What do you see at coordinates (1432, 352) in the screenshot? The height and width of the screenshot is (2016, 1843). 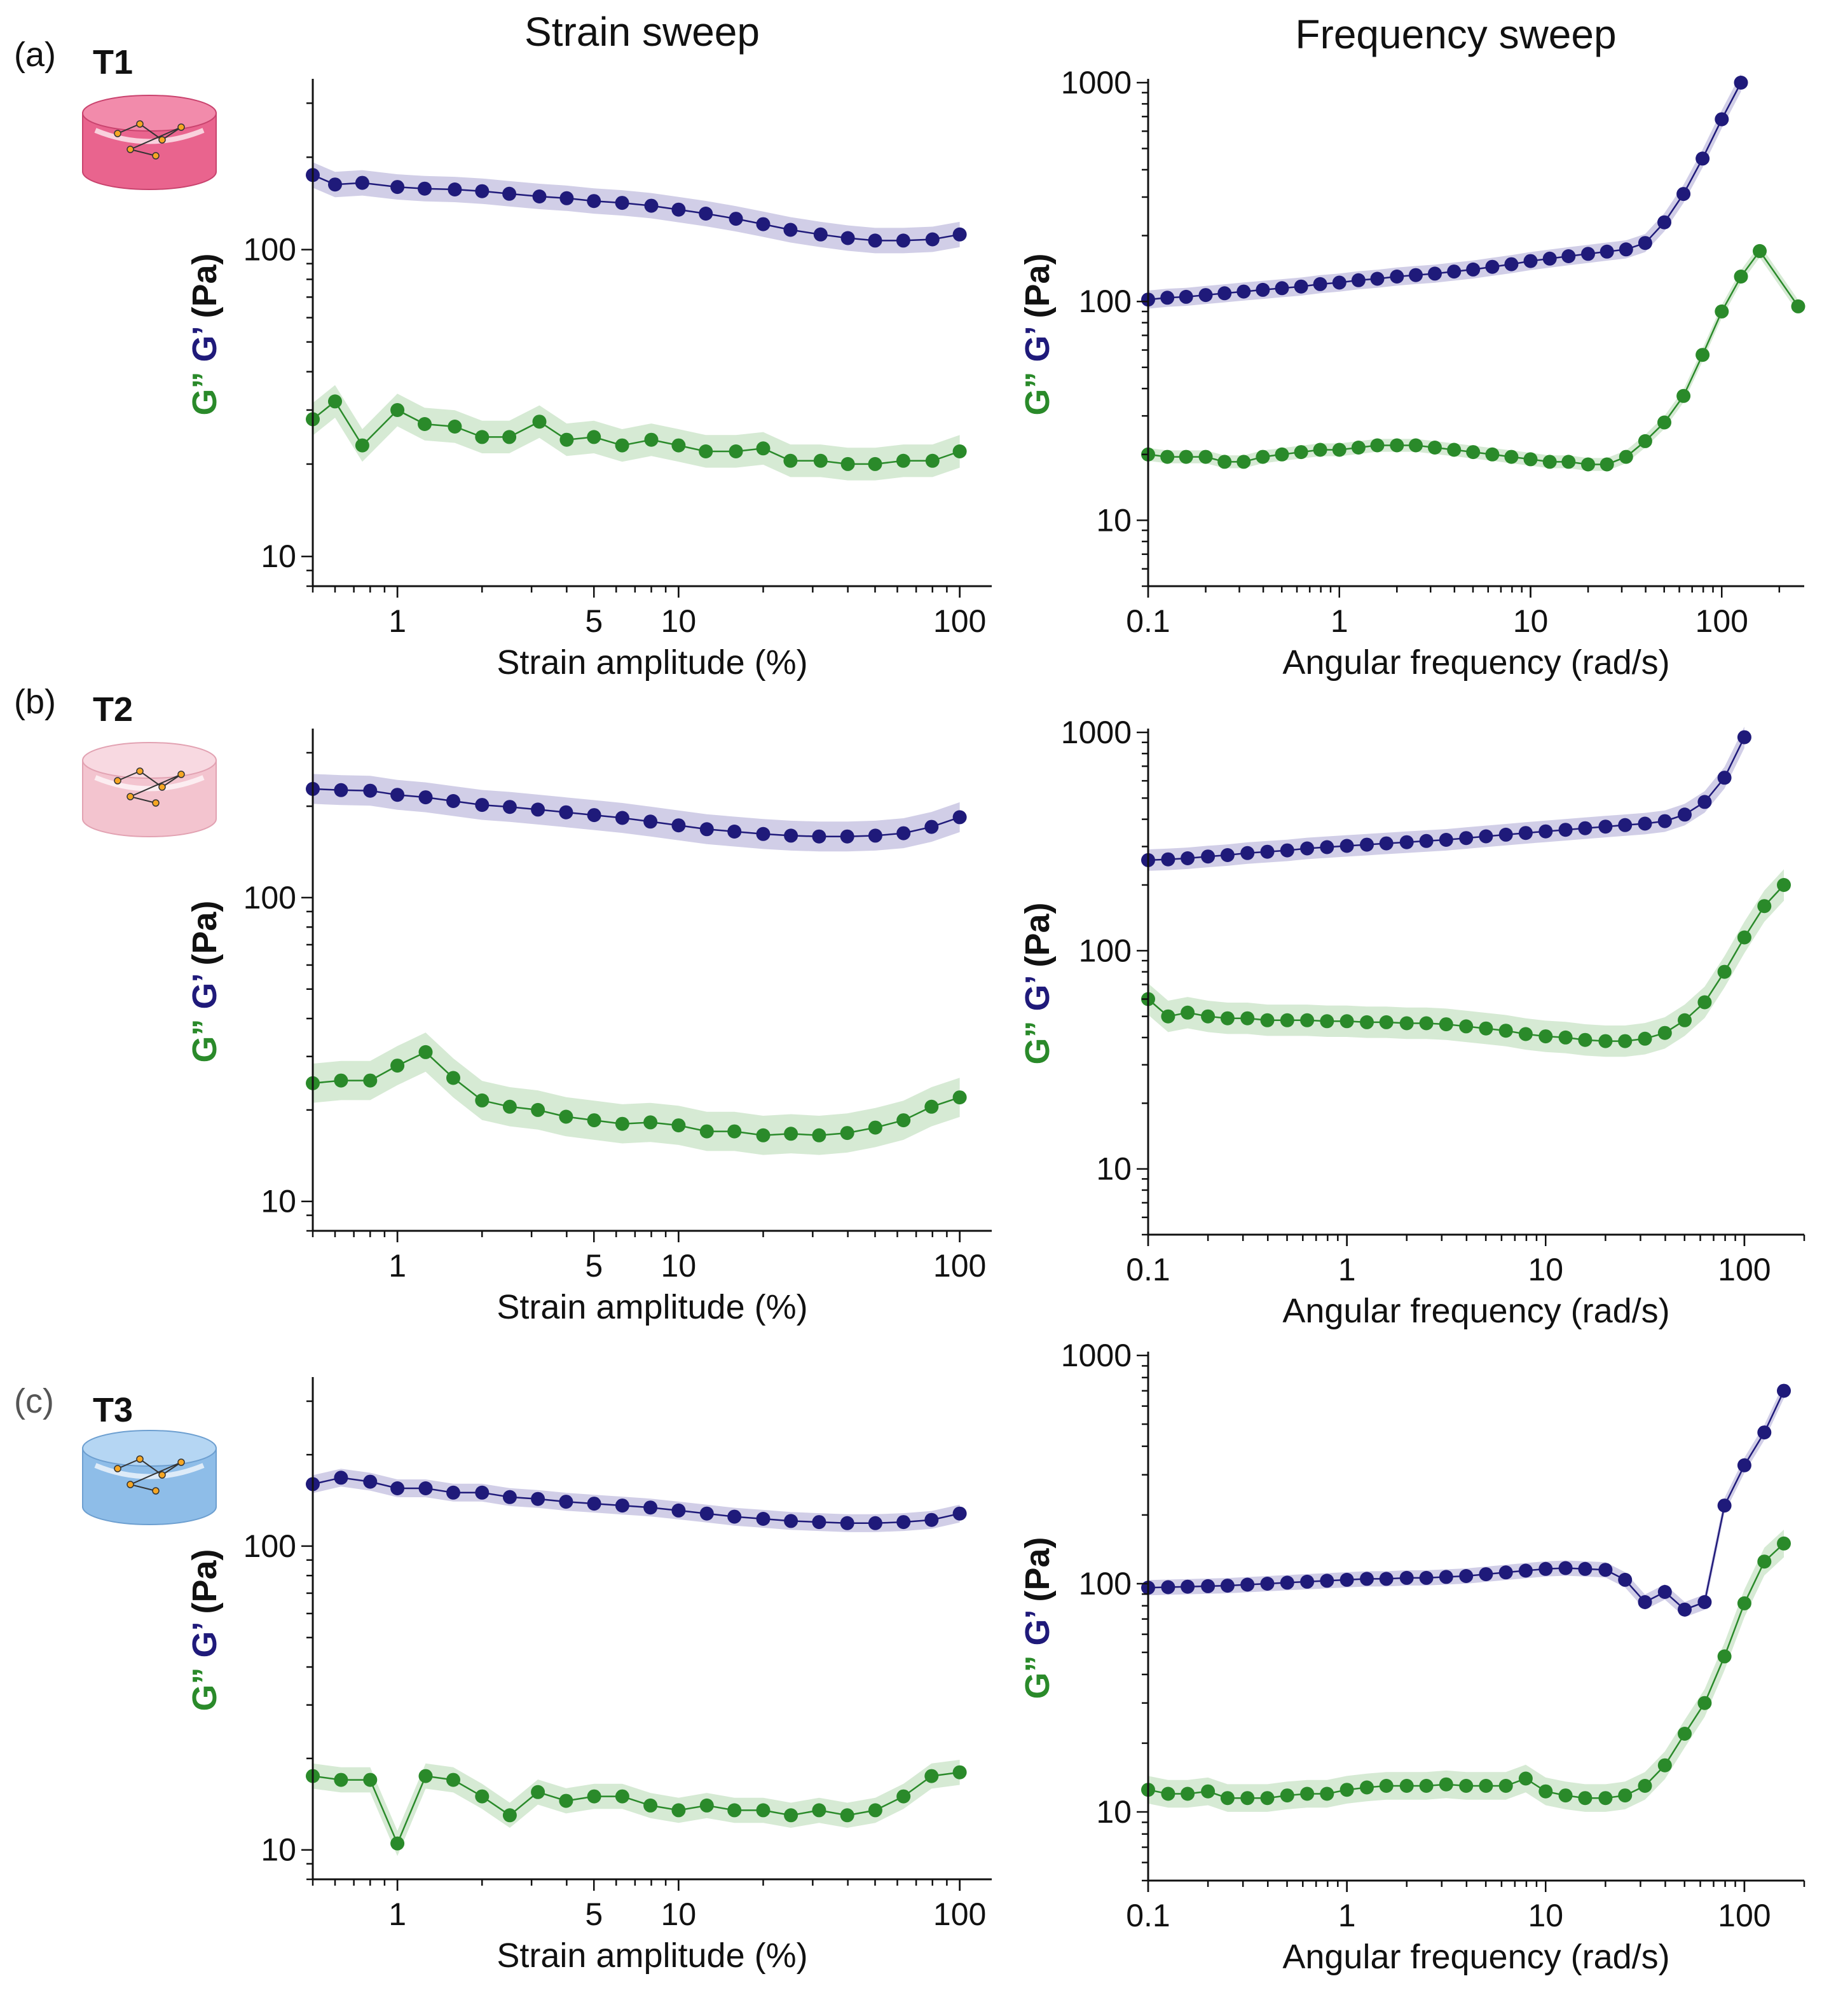 I see `axes: 0.1 1 10 100 10 100 1000` at bounding box center [1432, 352].